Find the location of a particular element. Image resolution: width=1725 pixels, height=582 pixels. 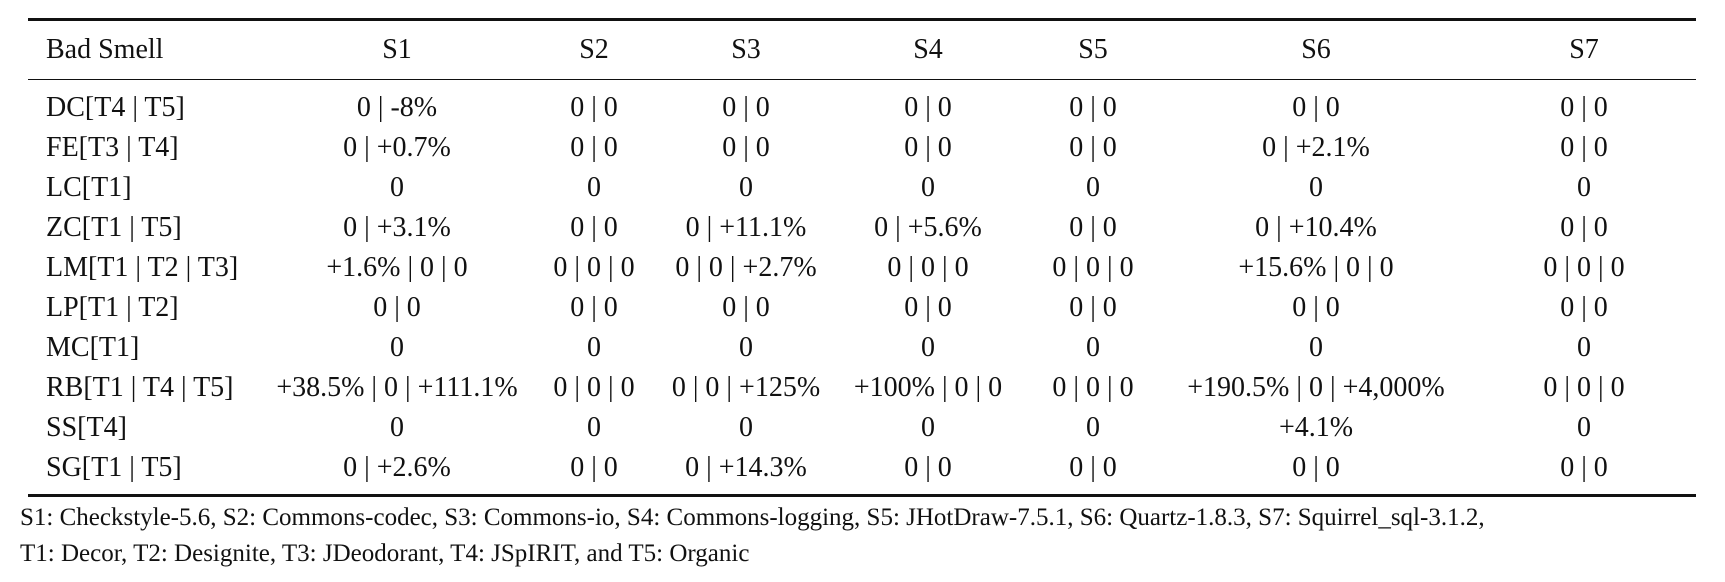

header-s7: S7 is located at coordinates (1584, 49).